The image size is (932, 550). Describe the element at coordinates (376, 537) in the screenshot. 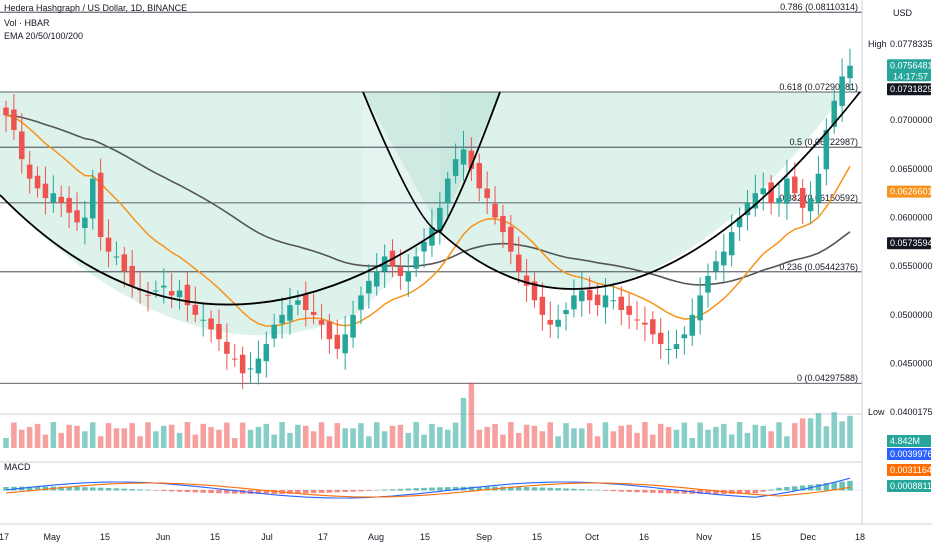

I see `x-tick-label: Aug` at that location.